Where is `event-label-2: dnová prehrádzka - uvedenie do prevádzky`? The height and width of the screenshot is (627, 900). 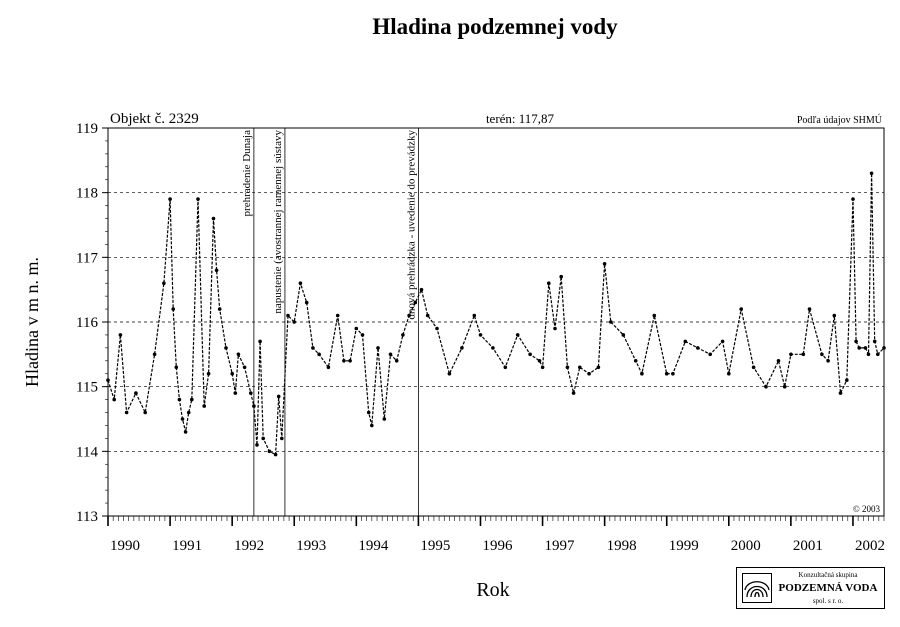 event-label-2: dnová prehrádzka - uvedenie do prevádzky is located at coordinates (411, 225).